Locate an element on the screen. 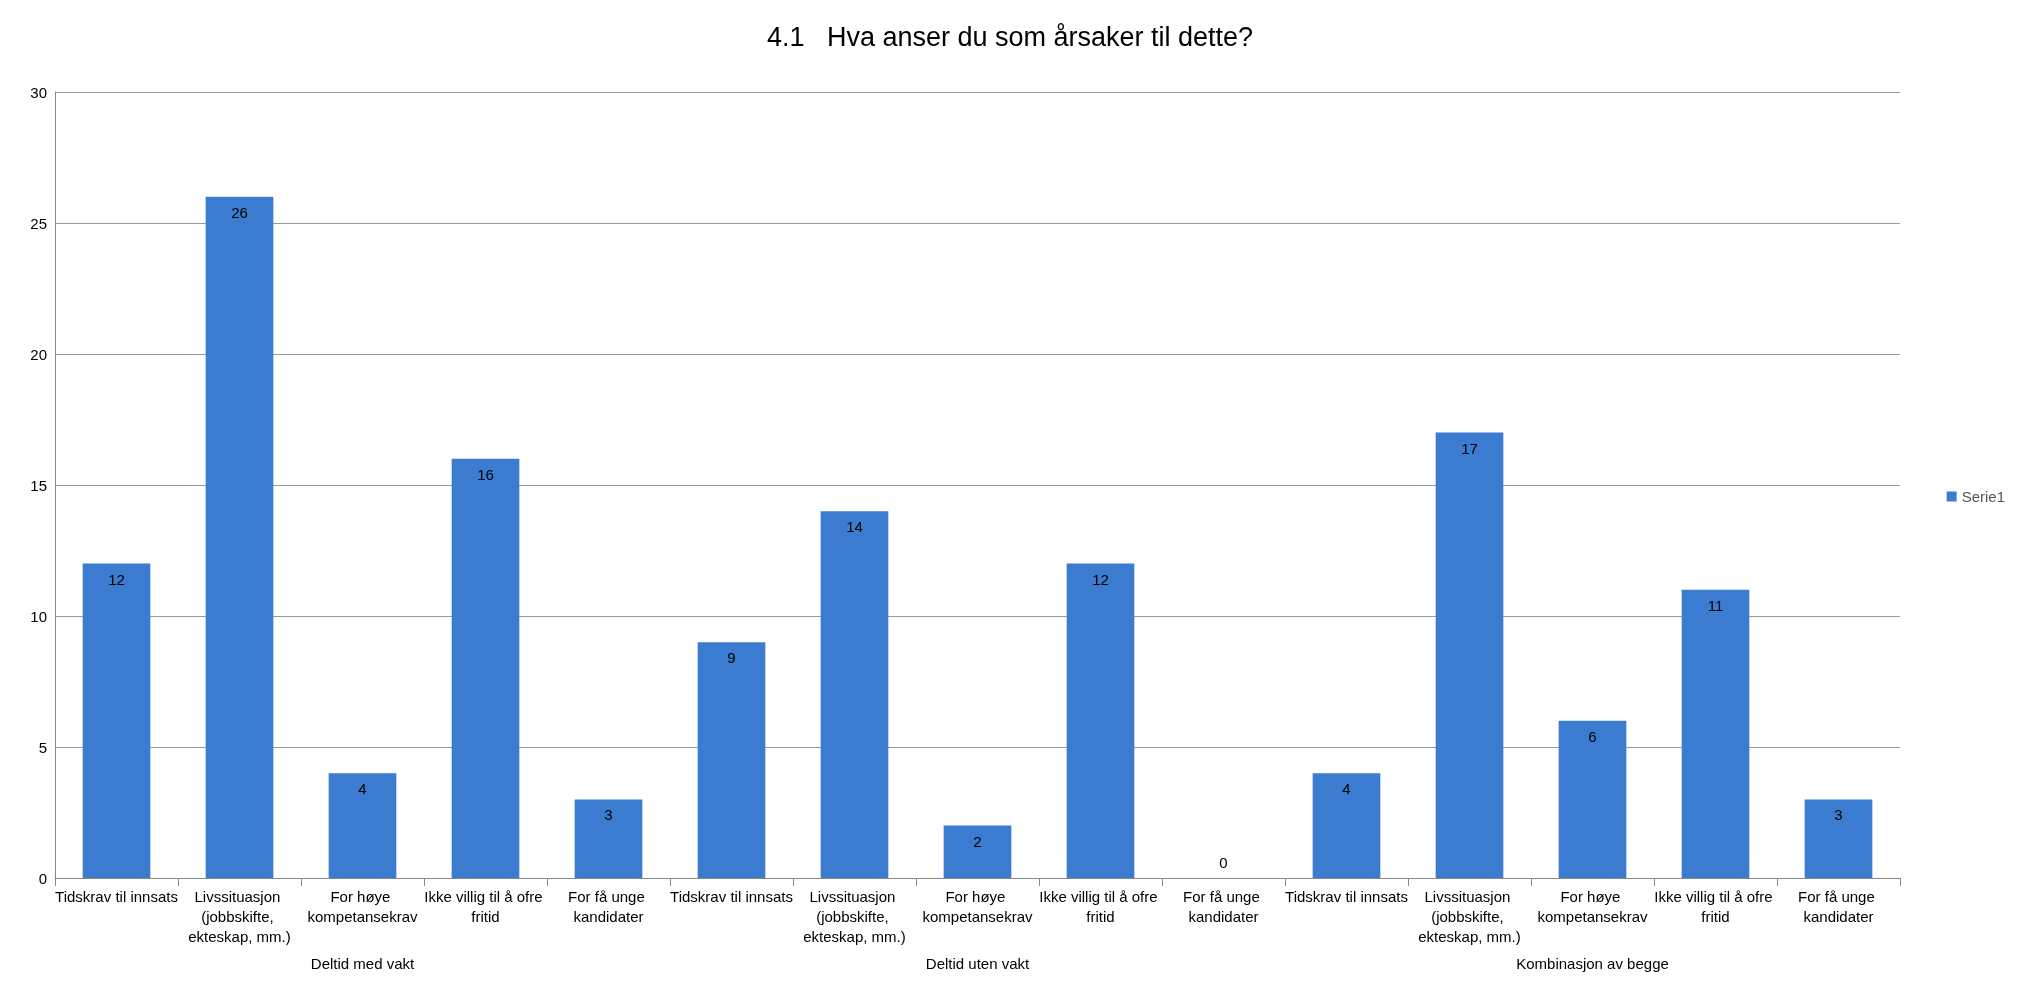  data-label: 0 is located at coordinates (1223, 862).